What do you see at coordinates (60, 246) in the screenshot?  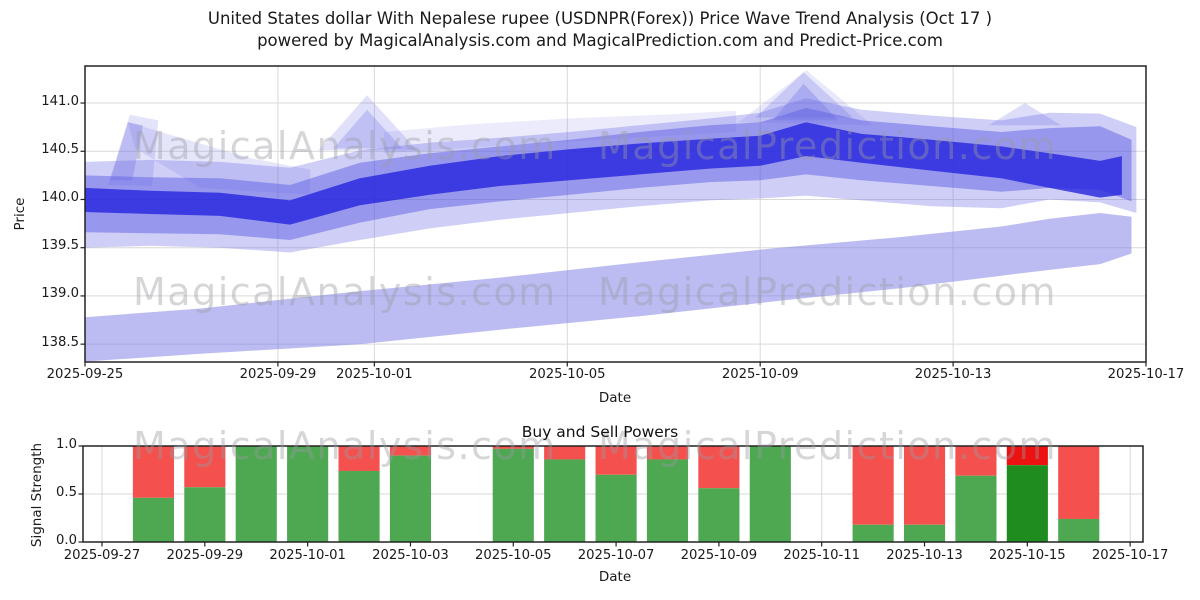 I see `y-tick-label: 139.5` at bounding box center [60, 246].